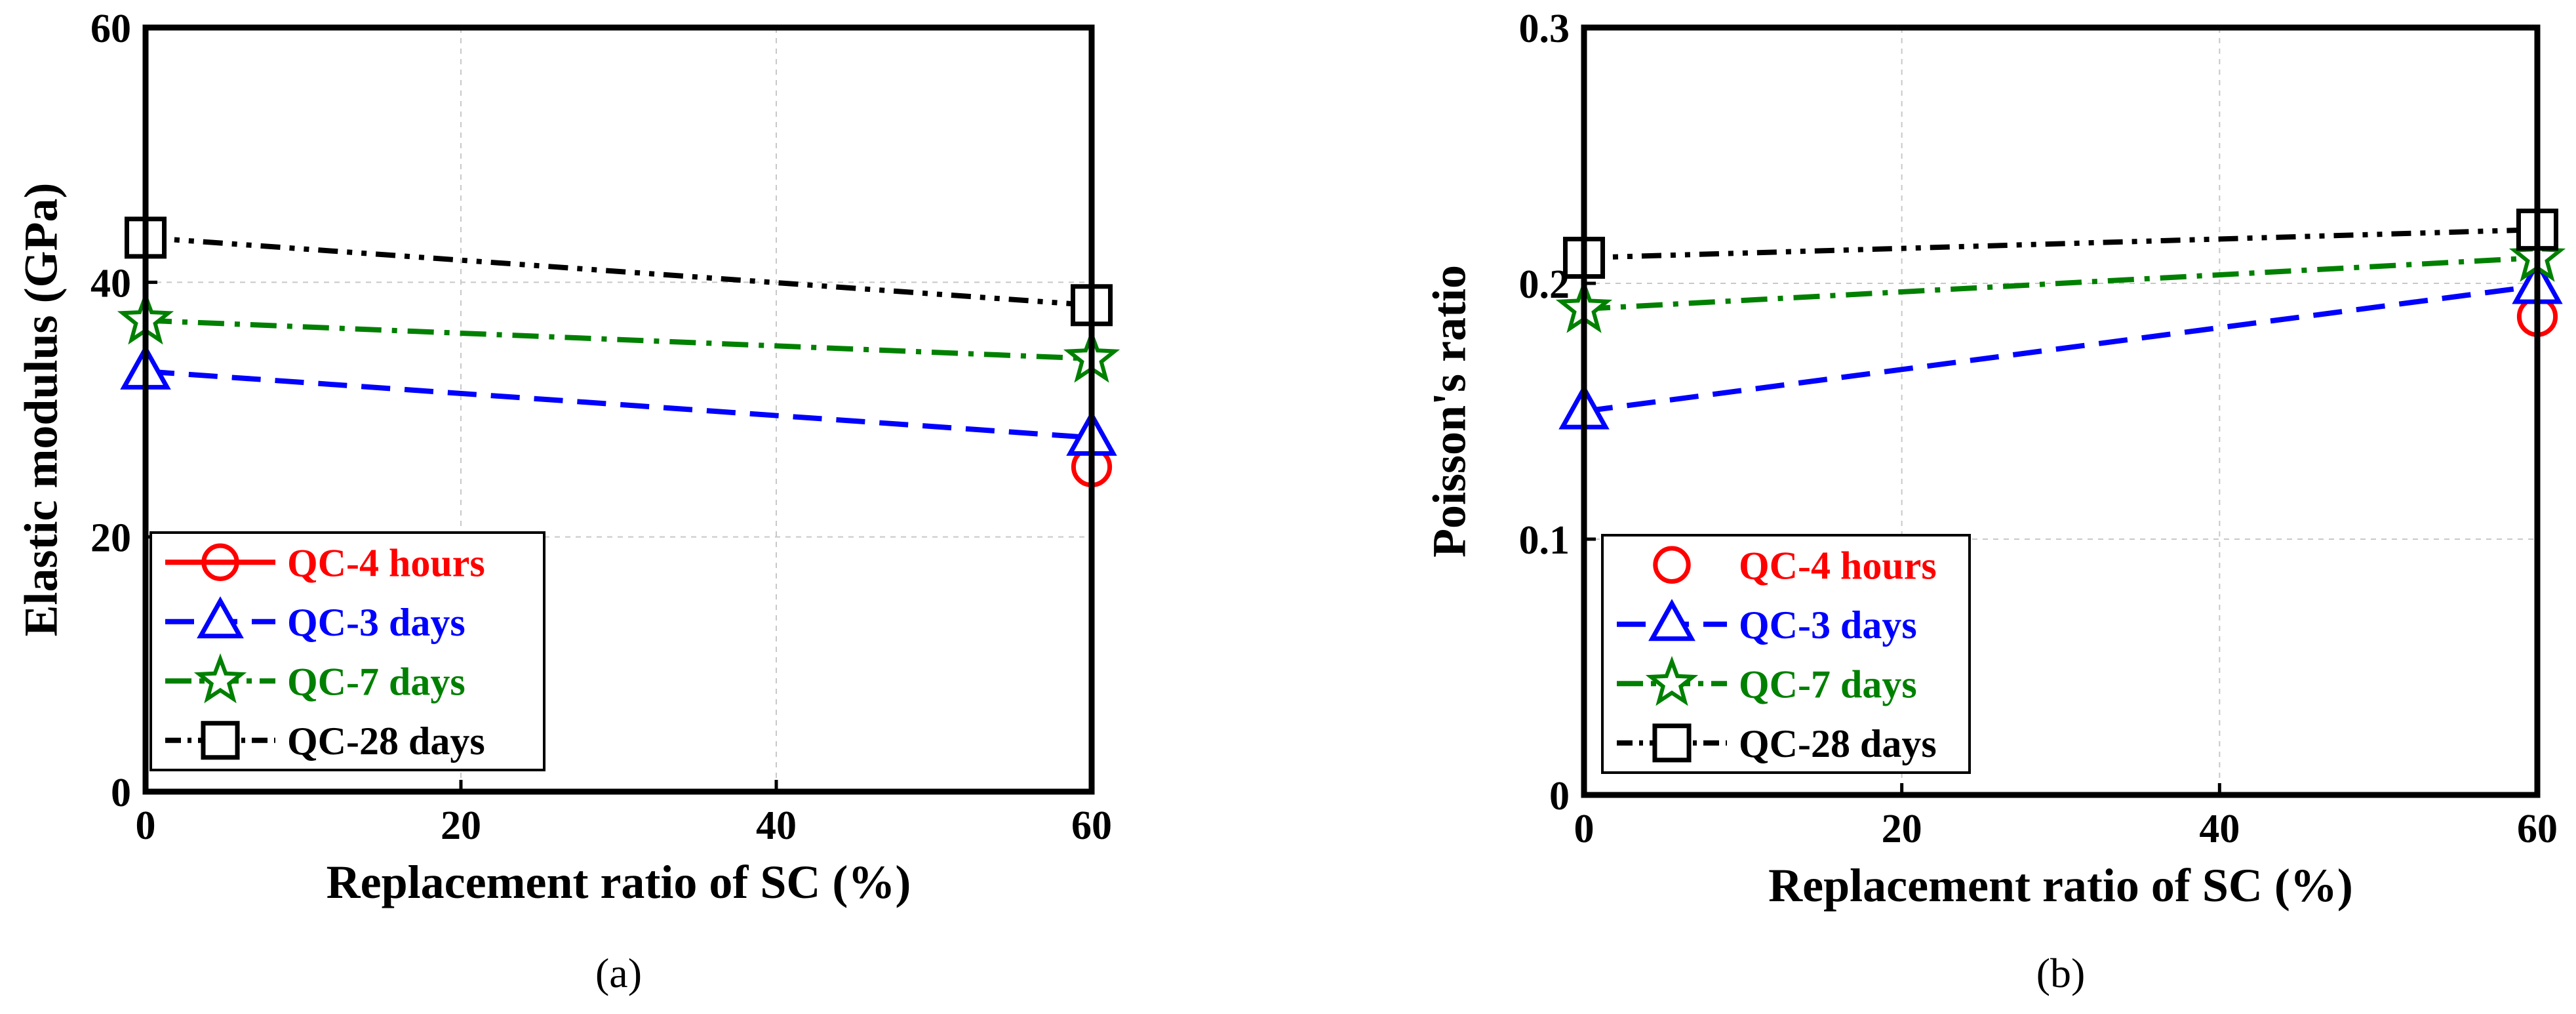  Describe the element at coordinates (1557, 413) in the screenshot. I see `y-ticks-b: 0 0.1 0.2 0.3` at that location.